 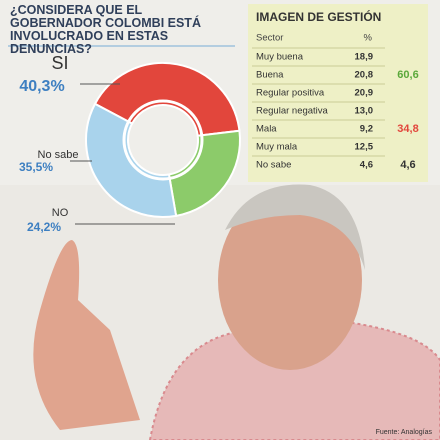 What do you see at coordinates (404, 432) in the screenshot?
I see `source: Fuente: Analogías` at bounding box center [404, 432].